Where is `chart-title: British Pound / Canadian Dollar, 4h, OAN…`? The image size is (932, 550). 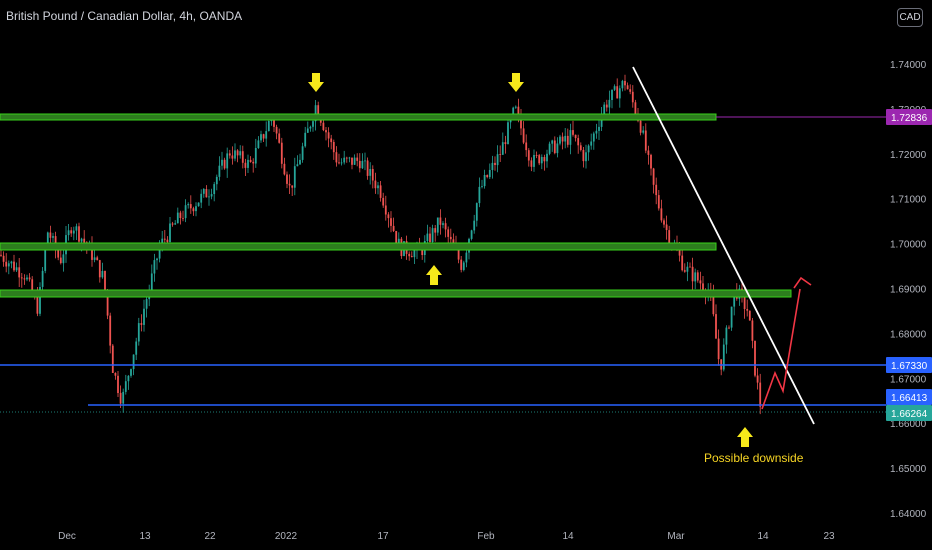
chart-title: British Pound / Canadian Dollar, 4h, OAN… is located at coordinates (124, 16).